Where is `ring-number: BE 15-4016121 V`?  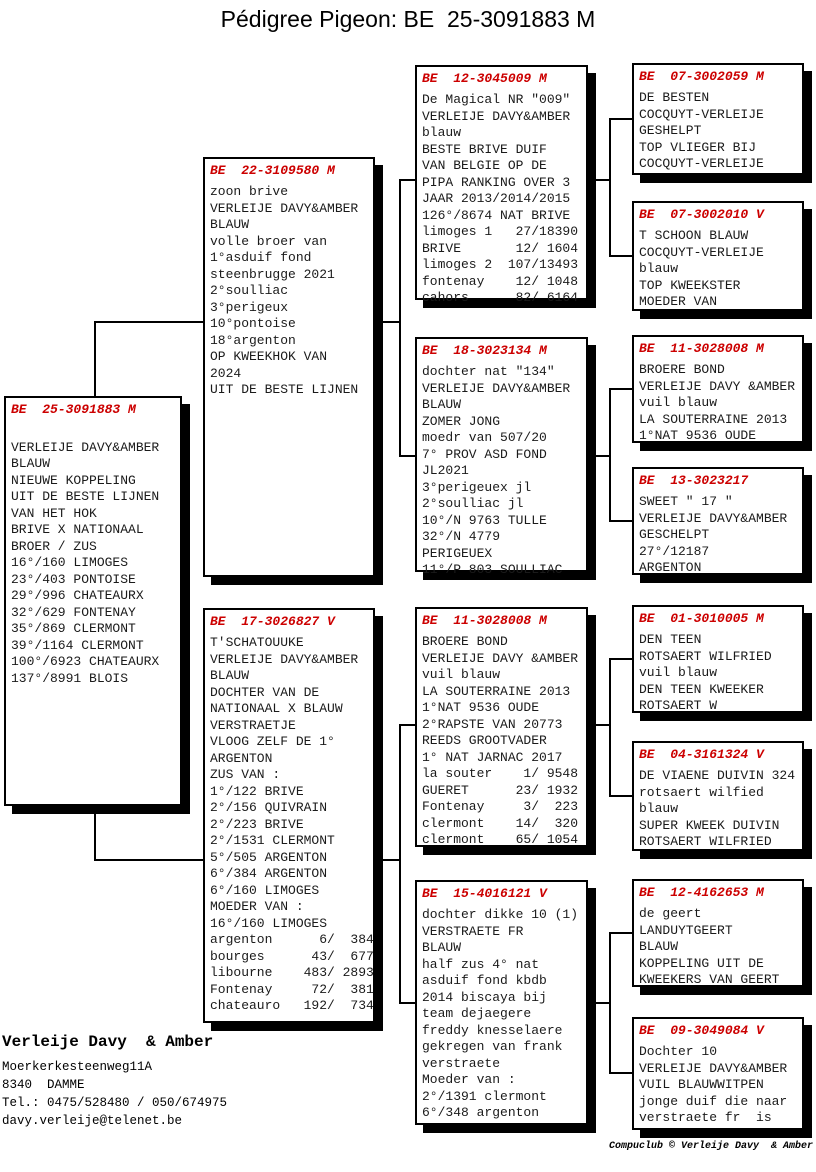 ring-number: BE 15-4016121 V is located at coordinates (484, 893).